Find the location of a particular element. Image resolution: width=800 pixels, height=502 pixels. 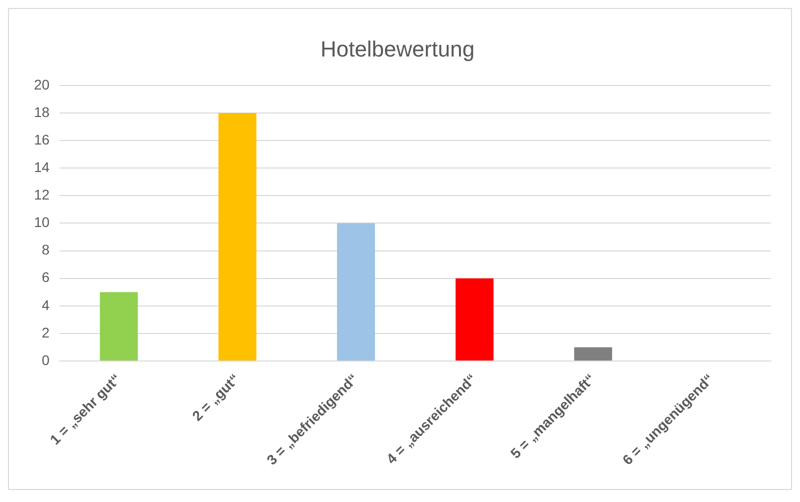

chart-title: Hotelbewertung is located at coordinates (397, 49).